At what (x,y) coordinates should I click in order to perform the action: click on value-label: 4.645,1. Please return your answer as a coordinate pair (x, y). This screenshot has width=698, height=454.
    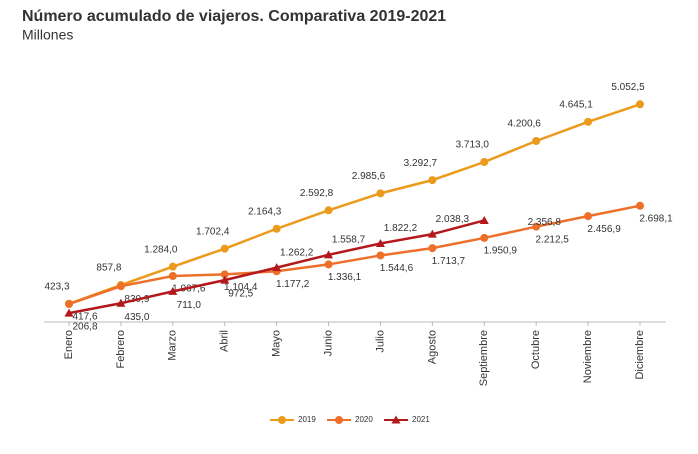
    Looking at the image, I should click on (576, 104).